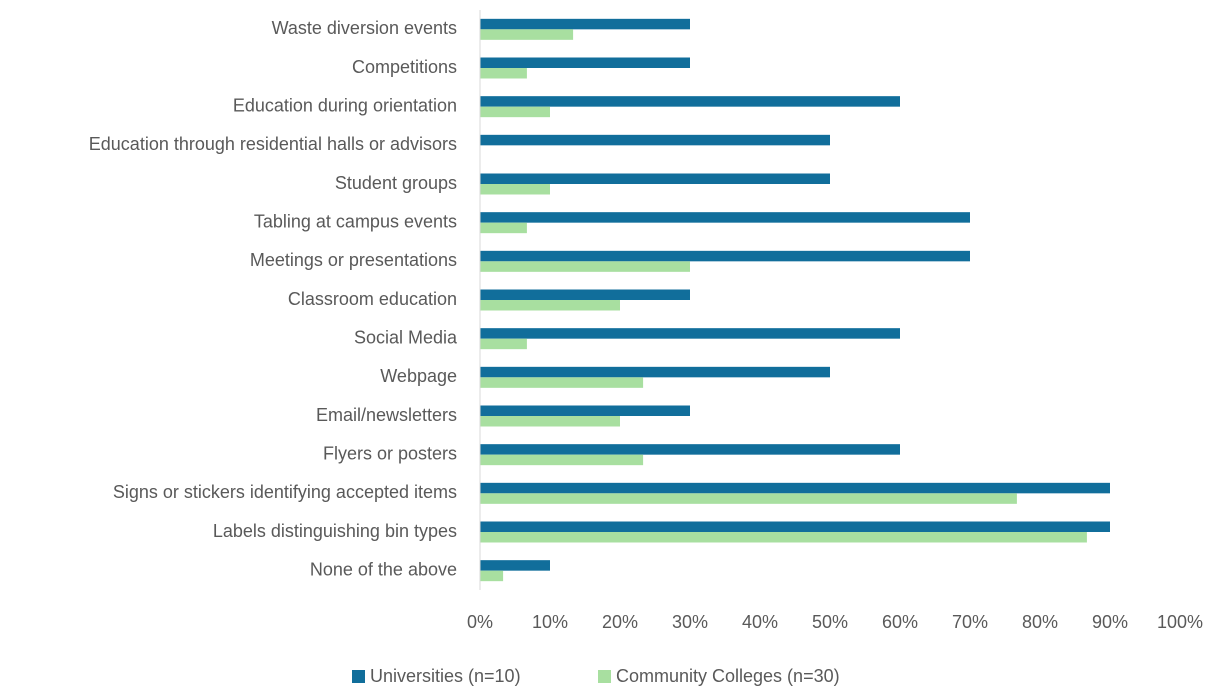 The width and height of the screenshot is (1214, 687). What do you see at coordinates (1180, 622) in the screenshot?
I see `x-tick-label: 100%` at bounding box center [1180, 622].